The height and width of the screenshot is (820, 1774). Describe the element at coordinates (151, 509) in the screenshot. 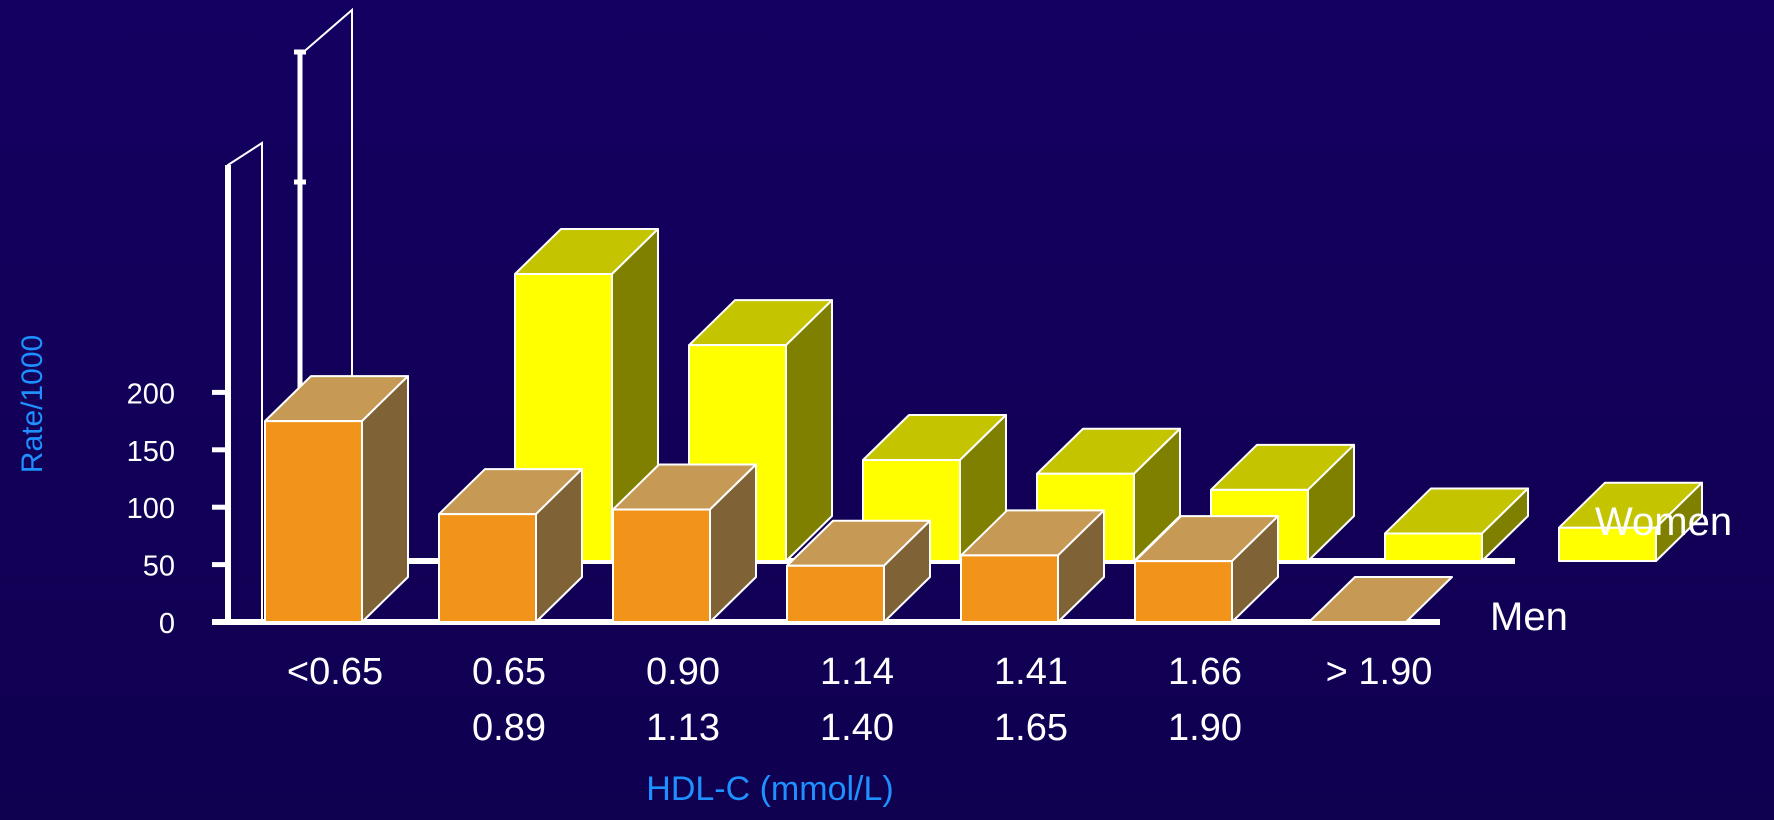

I see `y-tick-label-2: 100` at that location.